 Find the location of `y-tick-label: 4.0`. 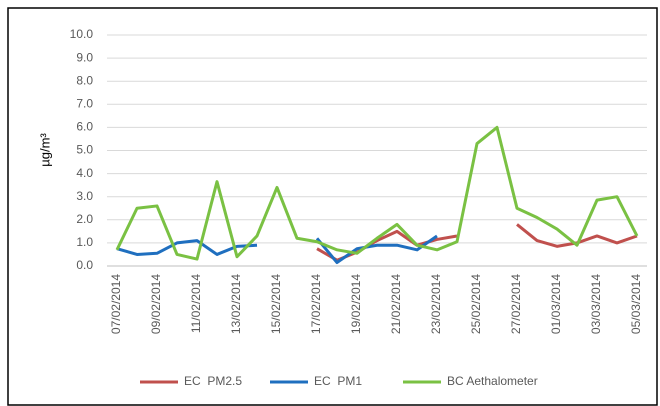

y-tick-label: 4.0 is located at coordinates (84, 173).